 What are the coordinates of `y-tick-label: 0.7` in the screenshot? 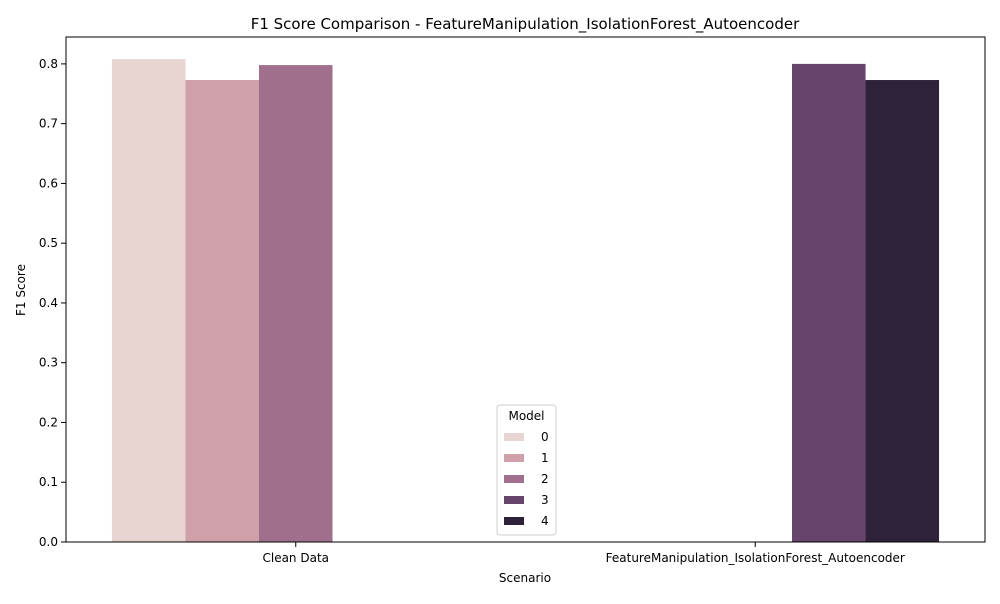 It's located at (48, 124).